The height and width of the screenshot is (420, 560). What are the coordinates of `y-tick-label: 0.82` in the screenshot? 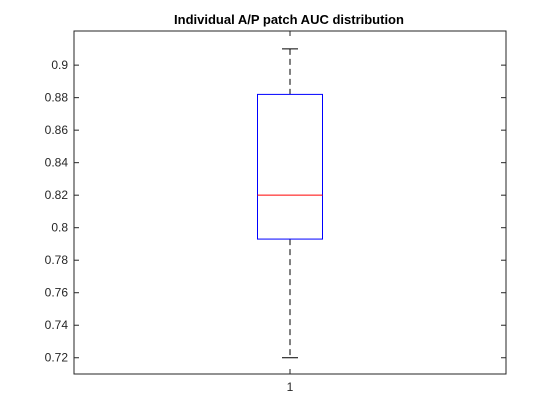 It's located at (57, 195).